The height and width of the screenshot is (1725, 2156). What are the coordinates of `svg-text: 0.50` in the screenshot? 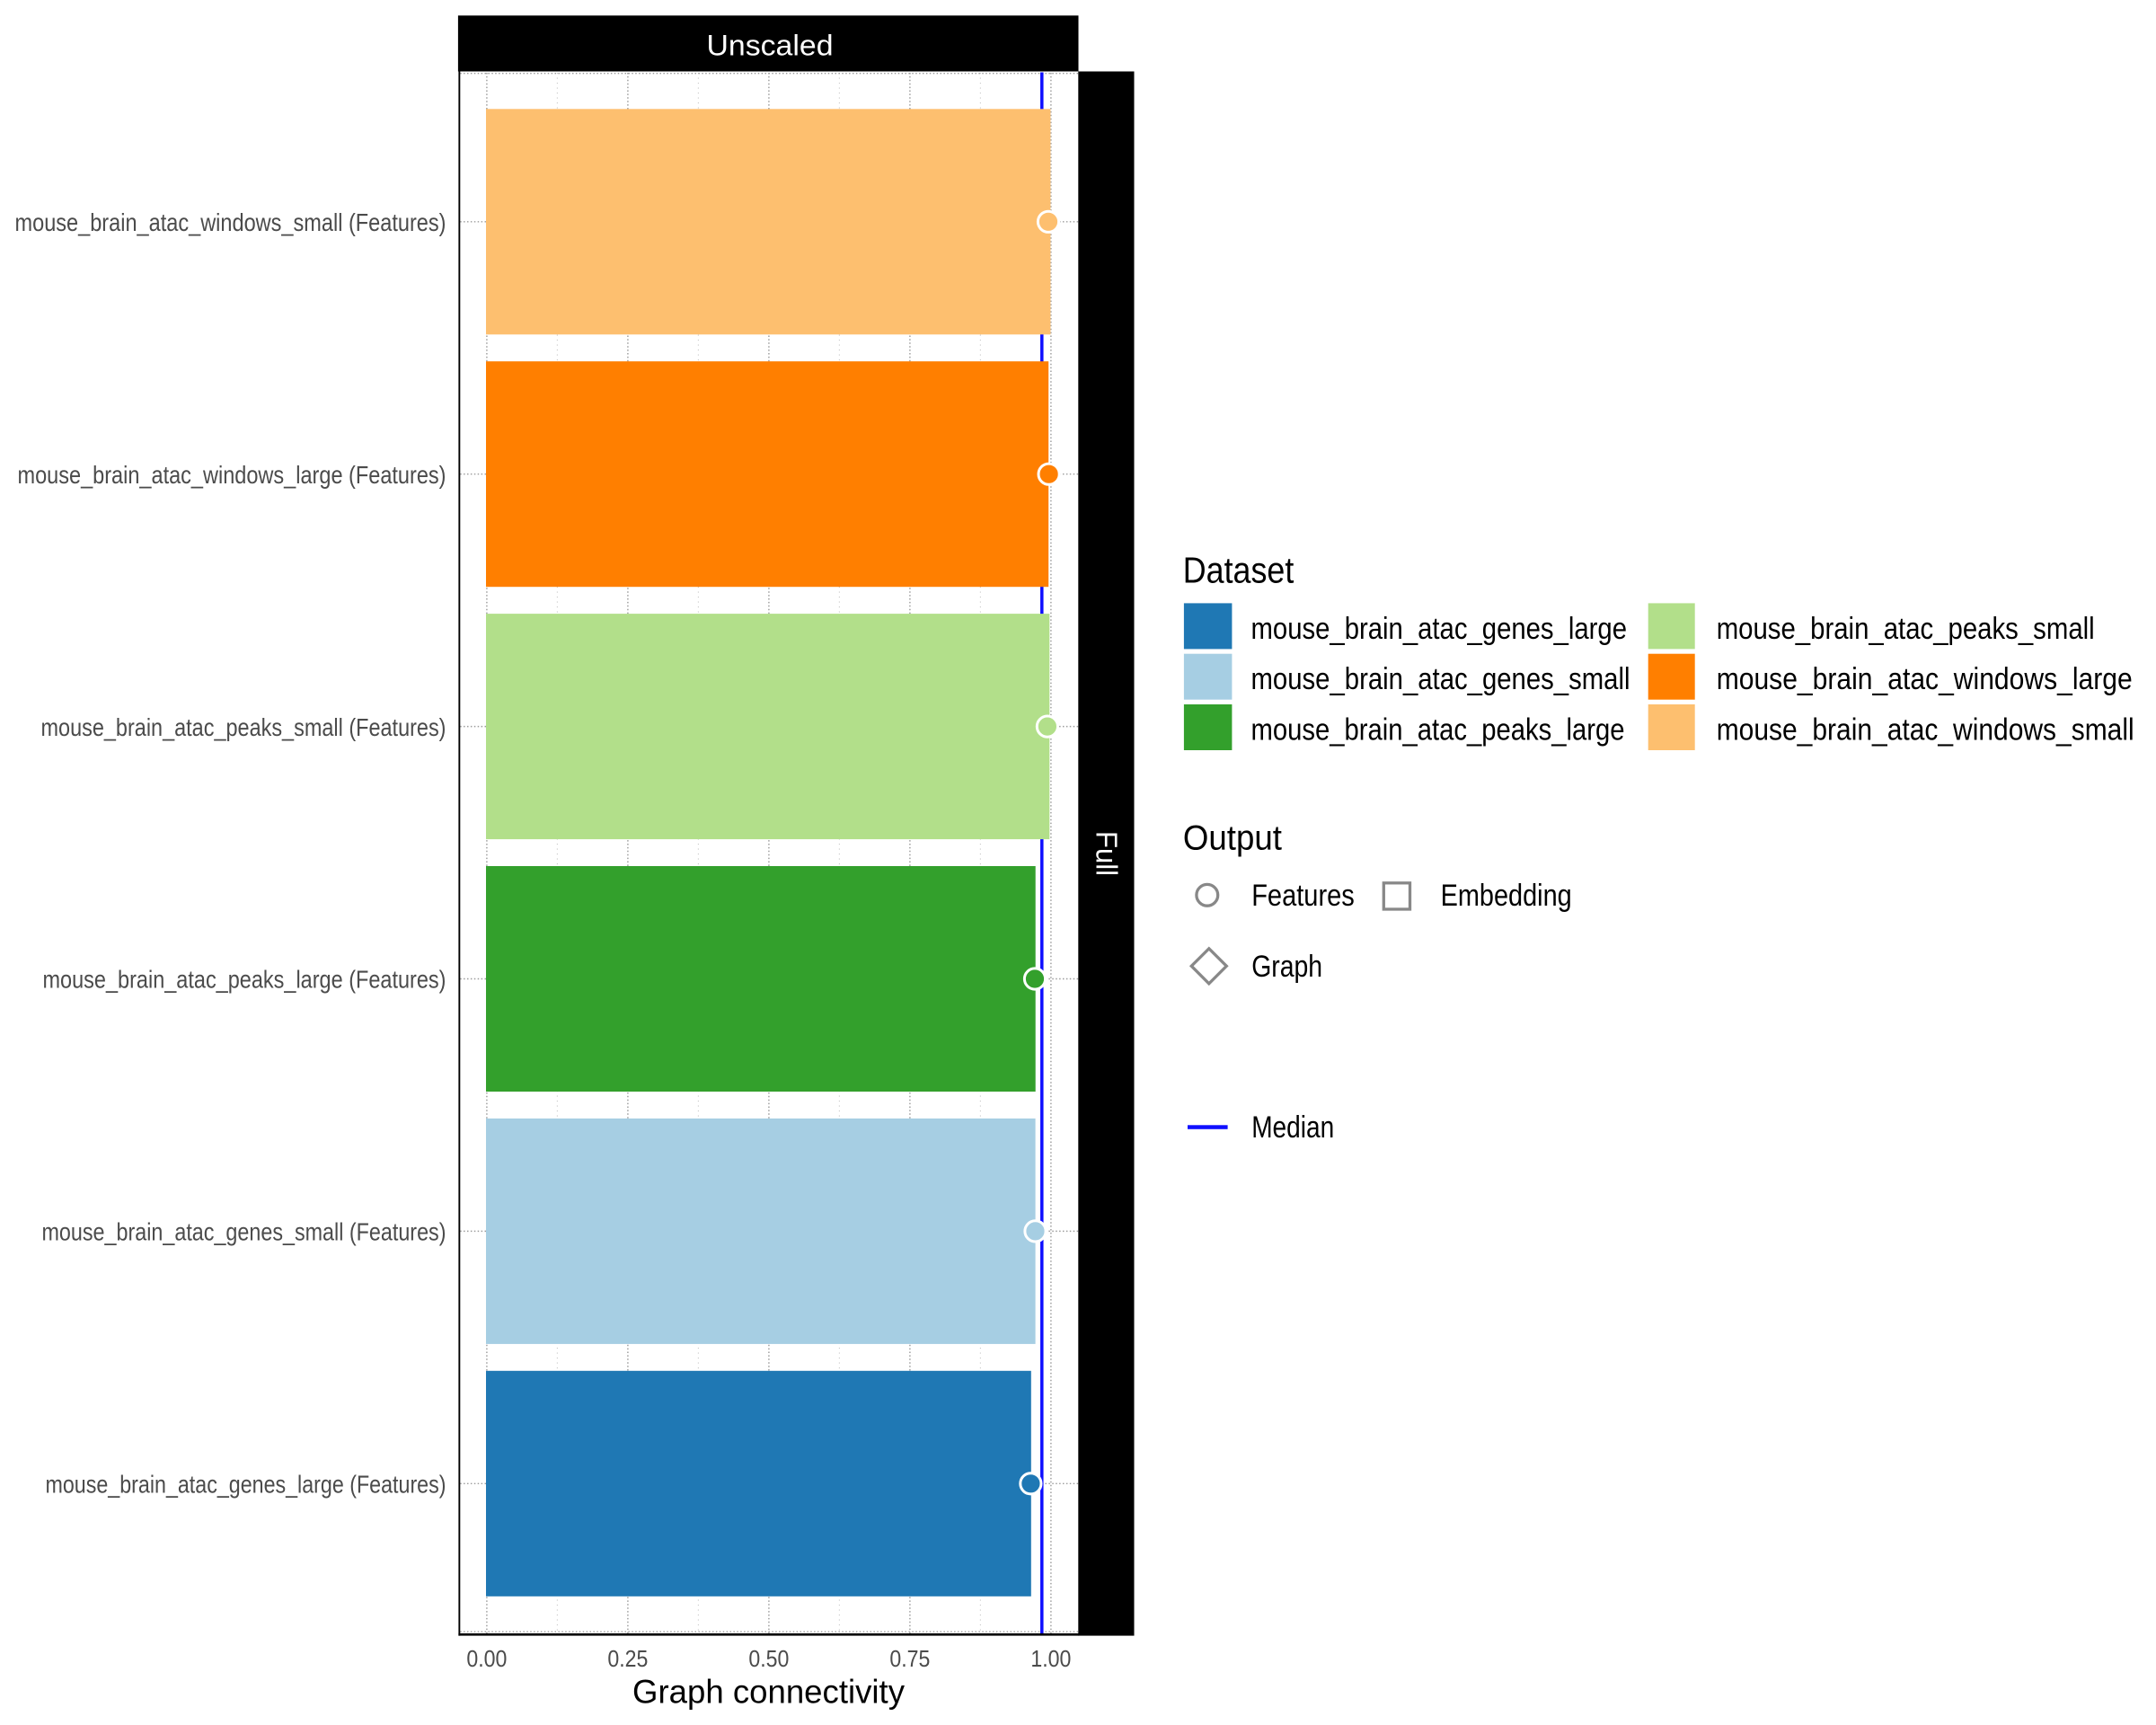 It's located at (768, 1659).